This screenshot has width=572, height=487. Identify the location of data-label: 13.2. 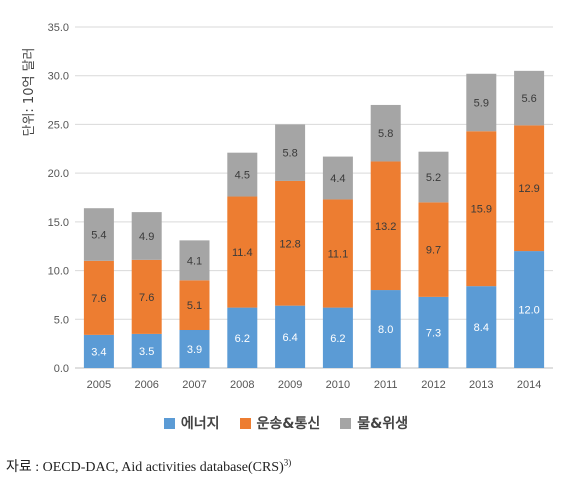
(385, 227).